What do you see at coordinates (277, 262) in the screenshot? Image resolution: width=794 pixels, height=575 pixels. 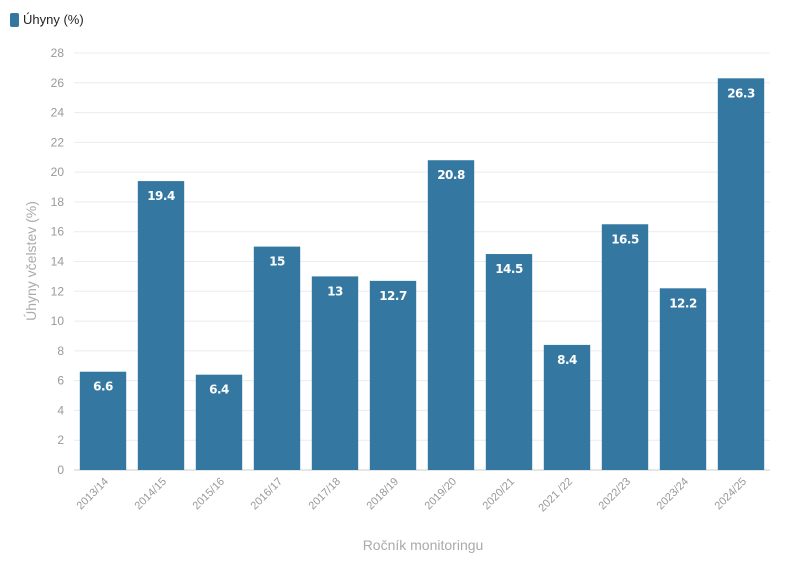 I see `bar-value-label: 15` at bounding box center [277, 262].